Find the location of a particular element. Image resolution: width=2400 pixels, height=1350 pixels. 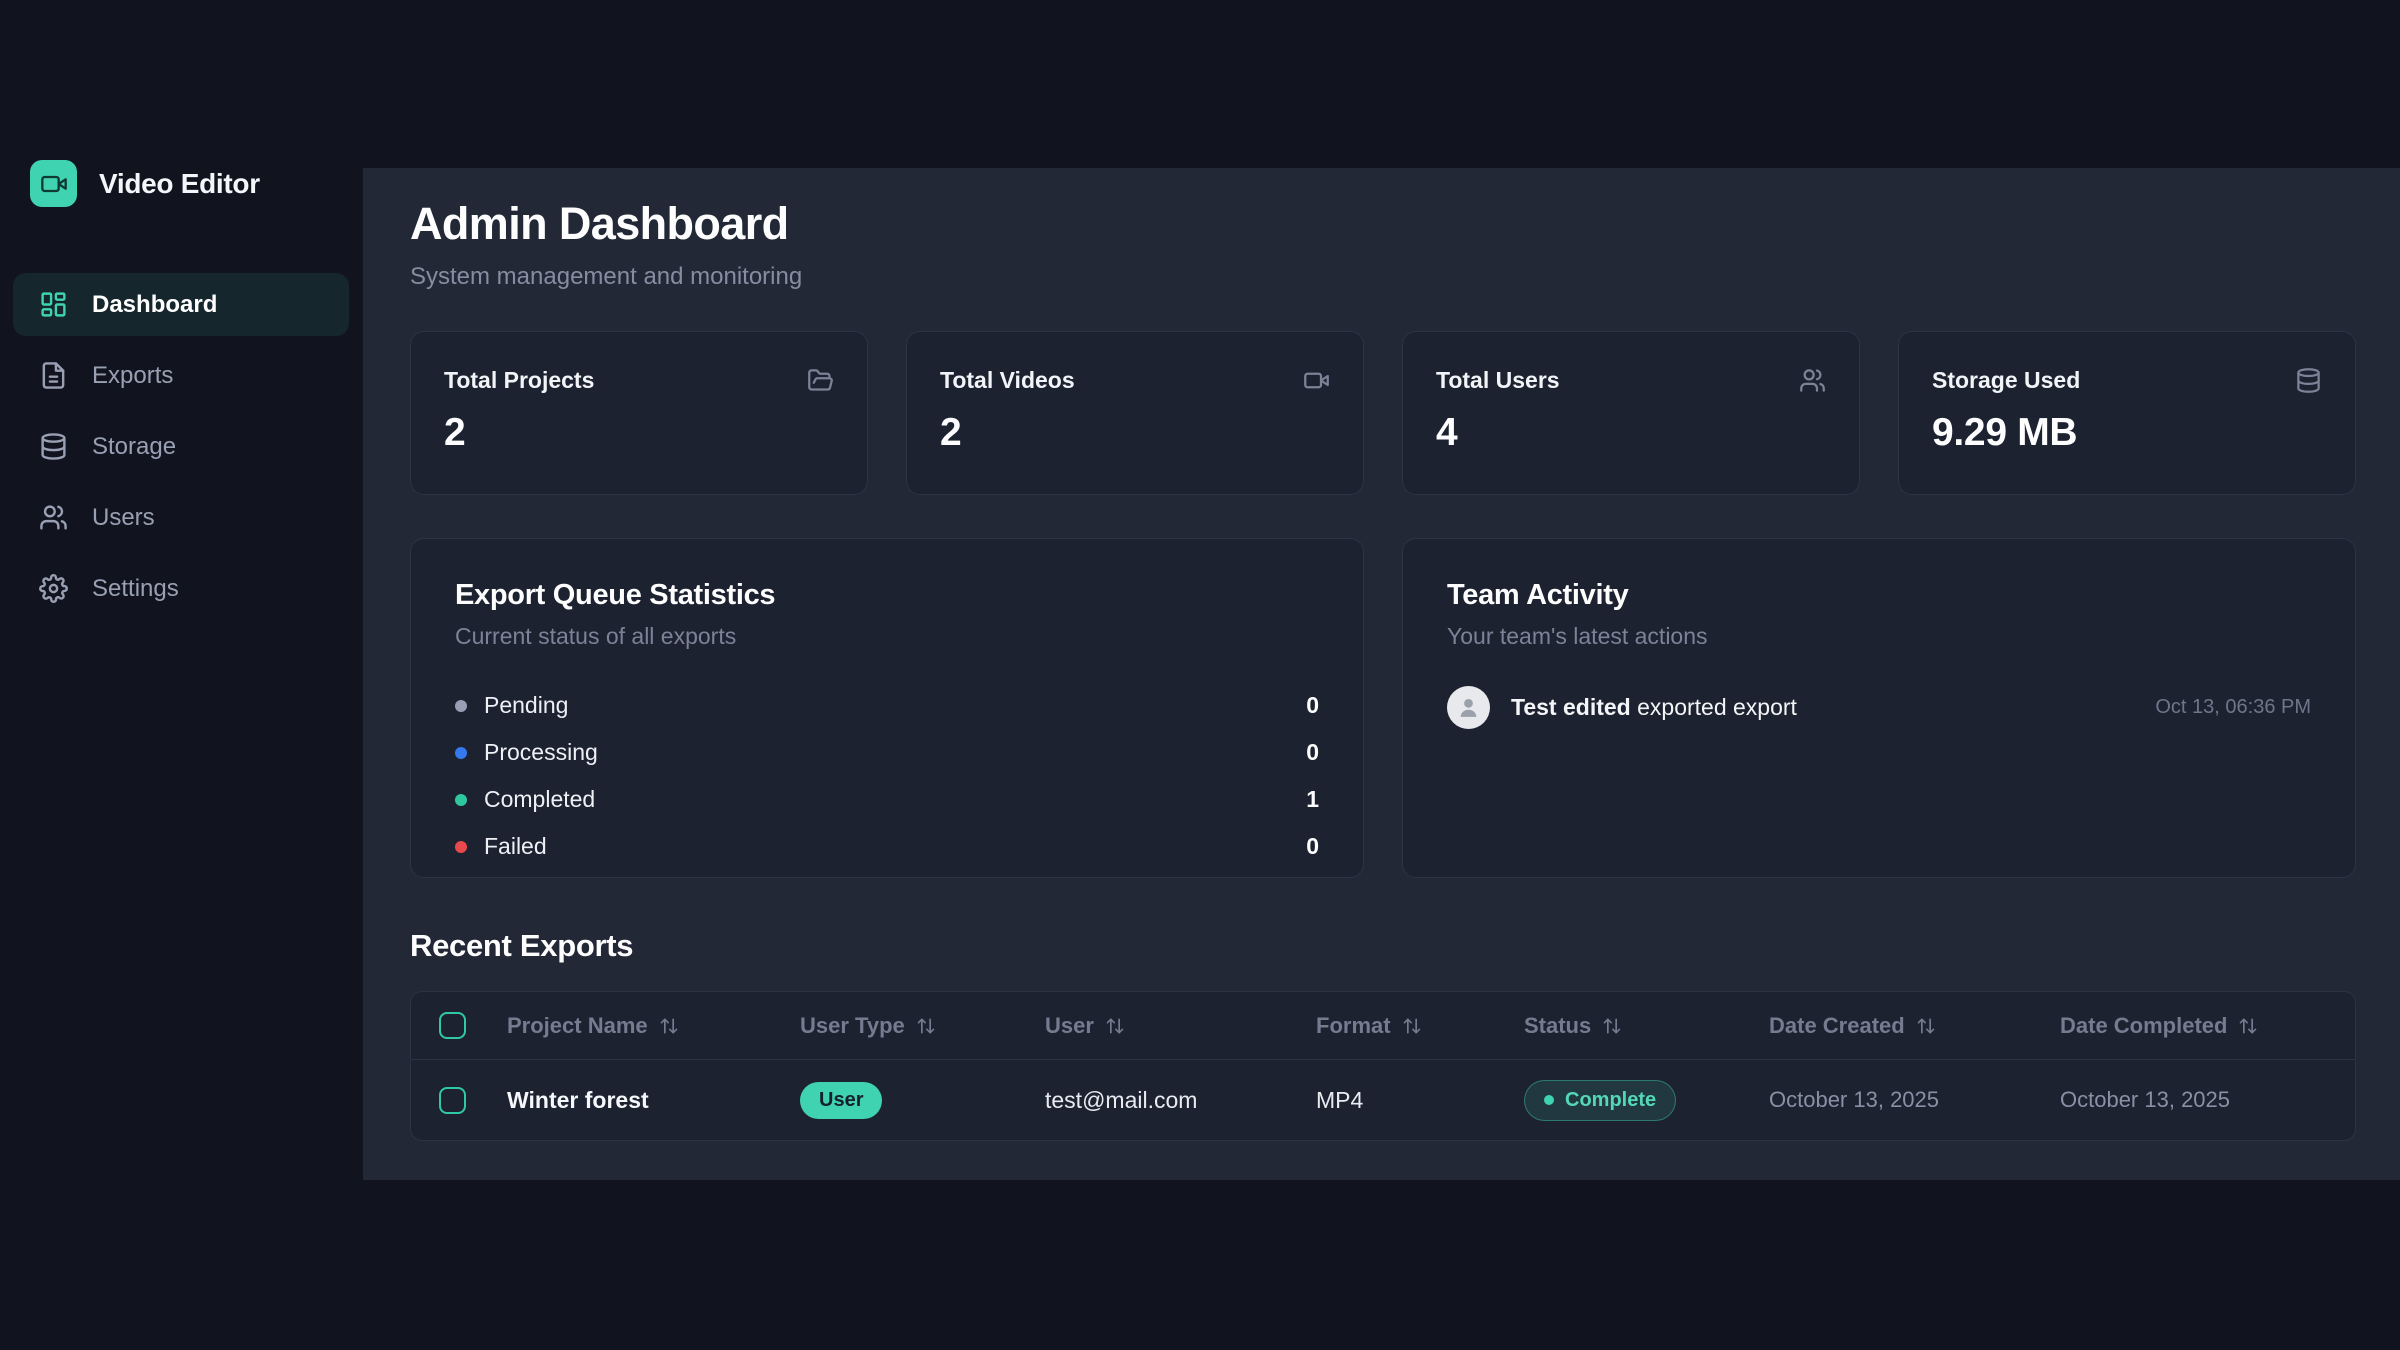

avatar is located at coordinates (1468, 707).